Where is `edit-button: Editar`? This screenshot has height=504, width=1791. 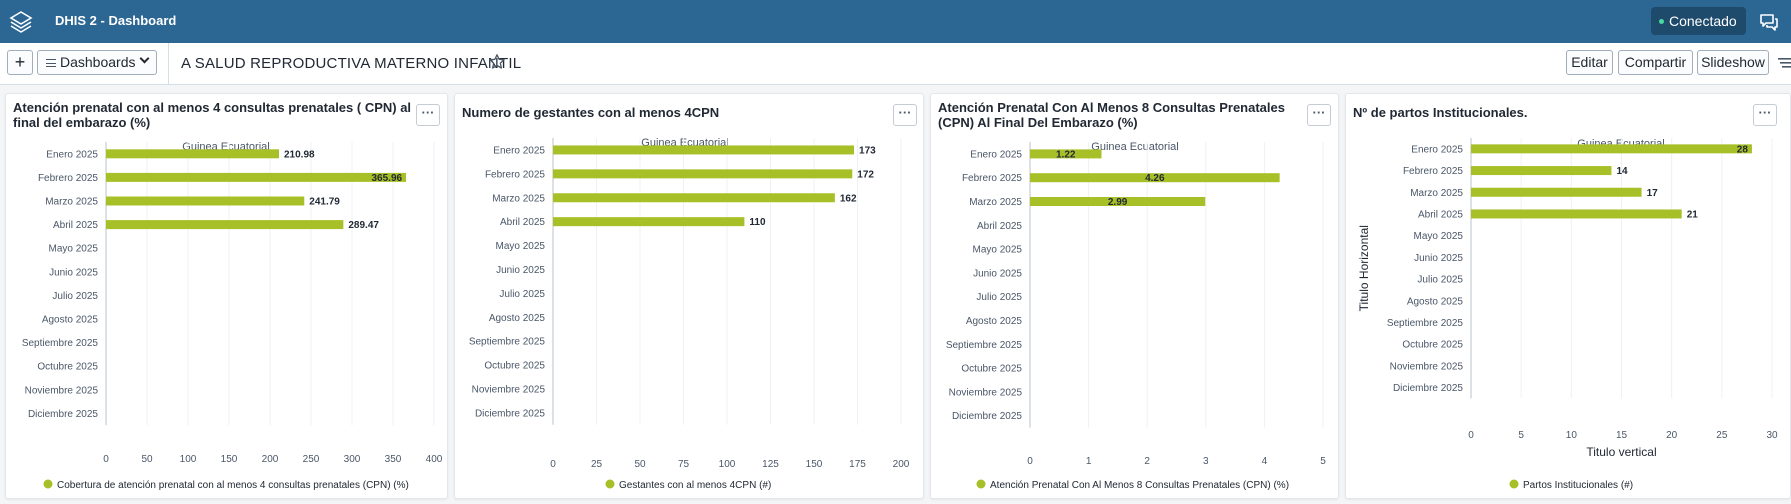
edit-button: Editar is located at coordinates (1589, 62).